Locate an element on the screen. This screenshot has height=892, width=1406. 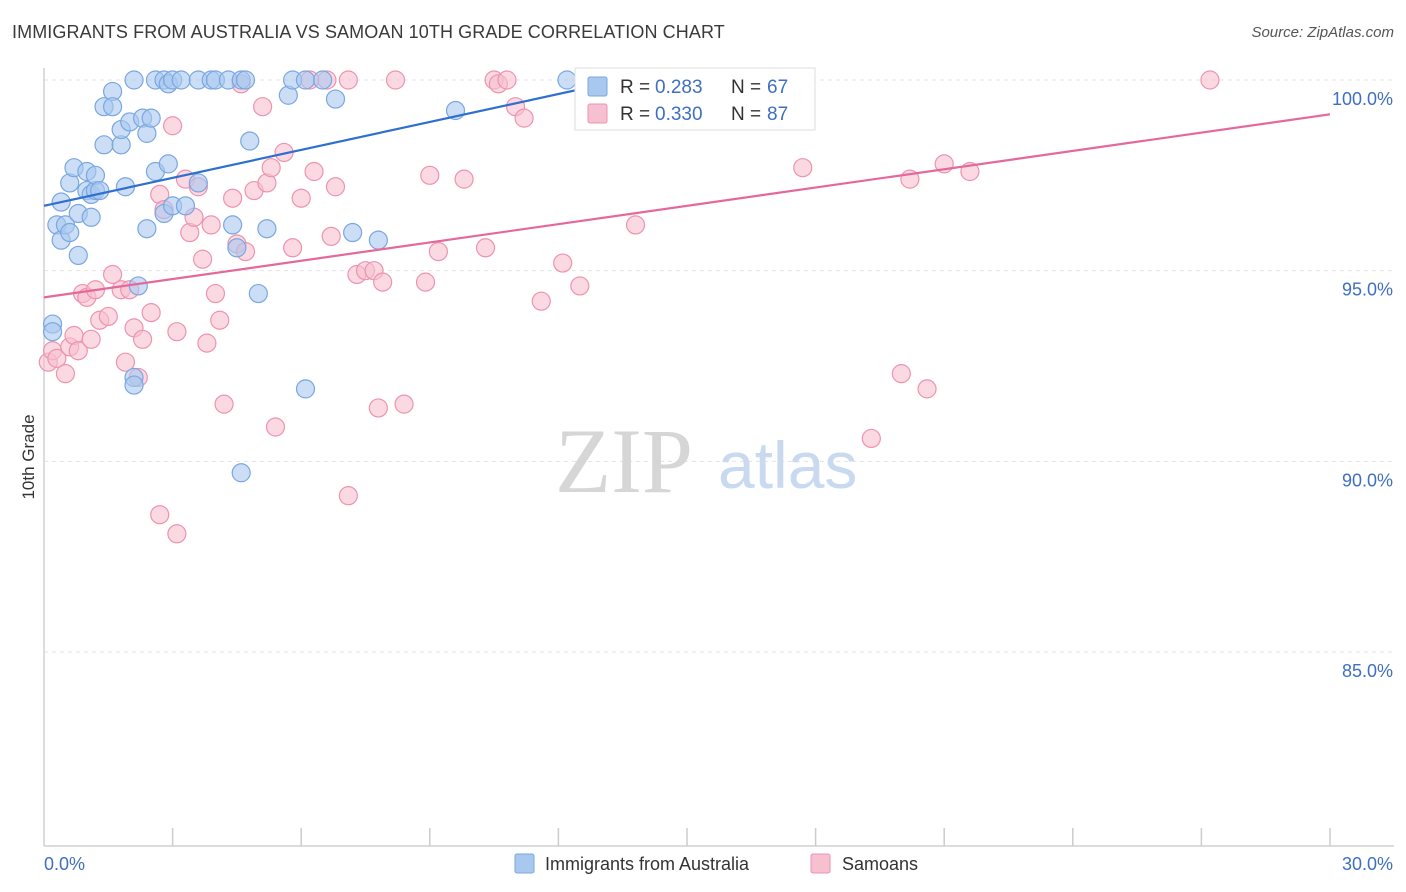
stats-n-value-australia: 67 is located at coordinates (777, 87).